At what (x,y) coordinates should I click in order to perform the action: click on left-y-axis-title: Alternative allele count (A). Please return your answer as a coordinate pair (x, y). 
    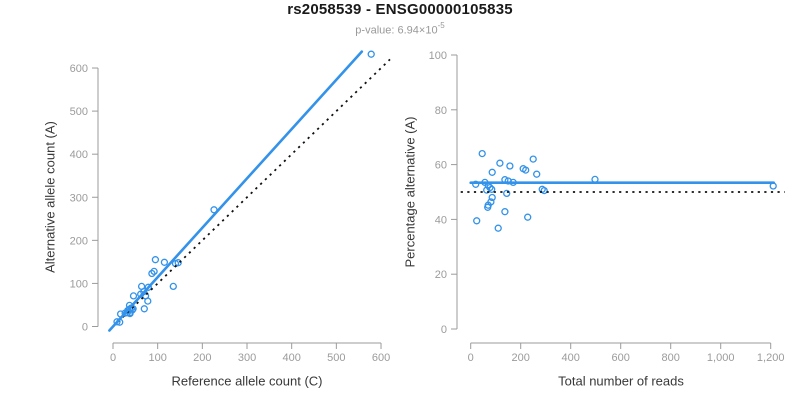
    Looking at the image, I should click on (50, 197).